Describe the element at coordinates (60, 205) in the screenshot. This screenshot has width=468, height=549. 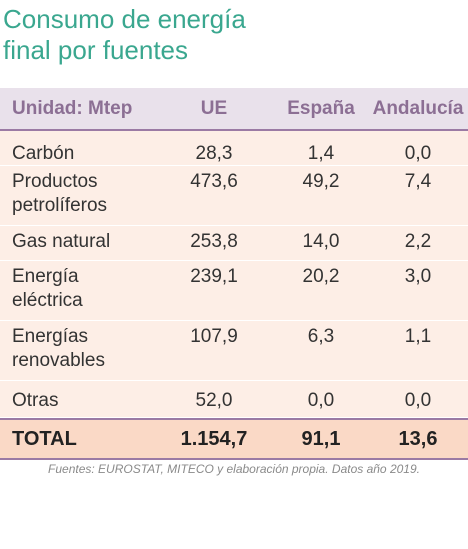
I see `row-label-line: petrolíferos` at that location.